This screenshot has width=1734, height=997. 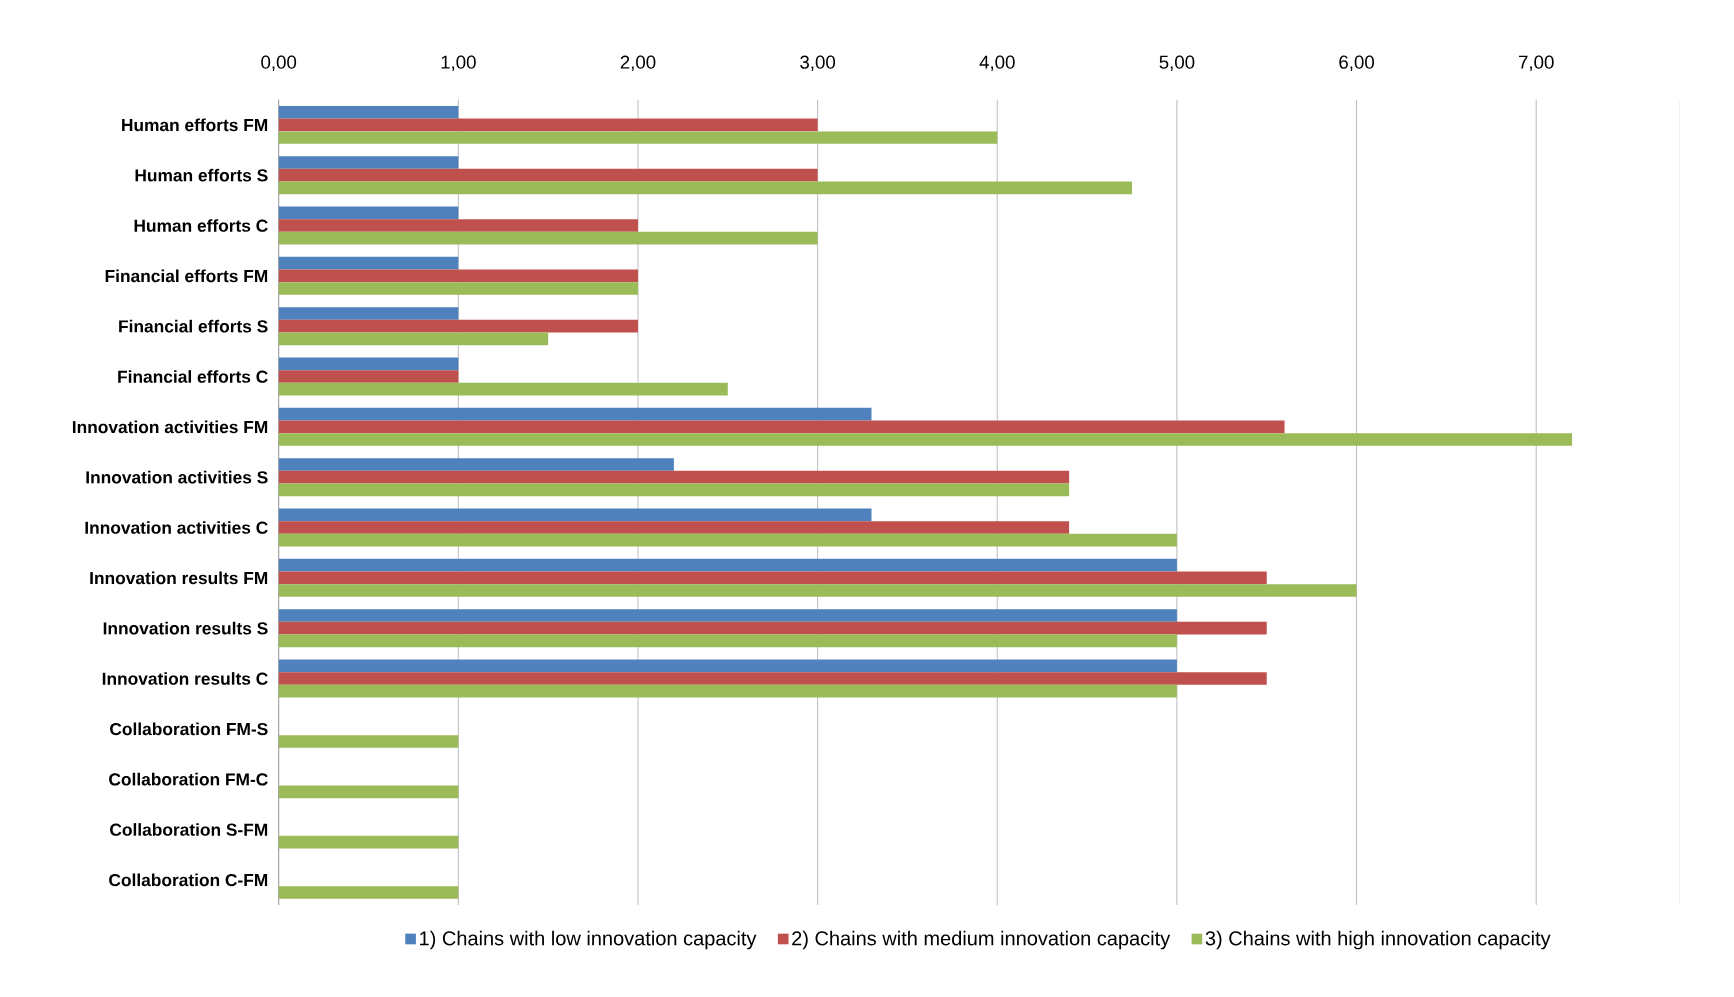 What do you see at coordinates (188, 880) in the screenshot?
I see `y-tick-label: Collaboration C-FM` at bounding box center [188, 880].